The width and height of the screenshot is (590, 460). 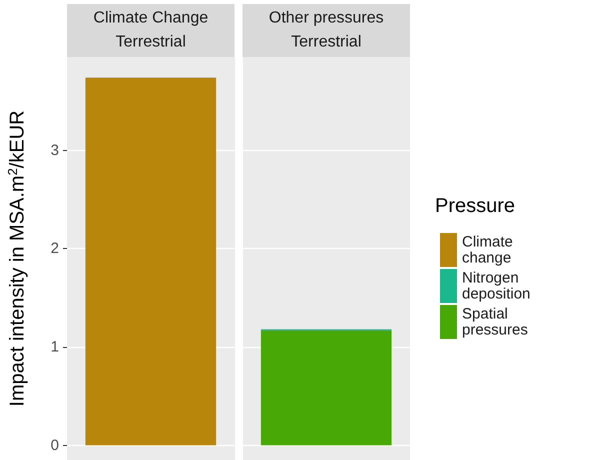 What do you see at coordinates (54, 347) in the screenshot?
I see `y-tick-label: 1` at bounding box center [54, 347].